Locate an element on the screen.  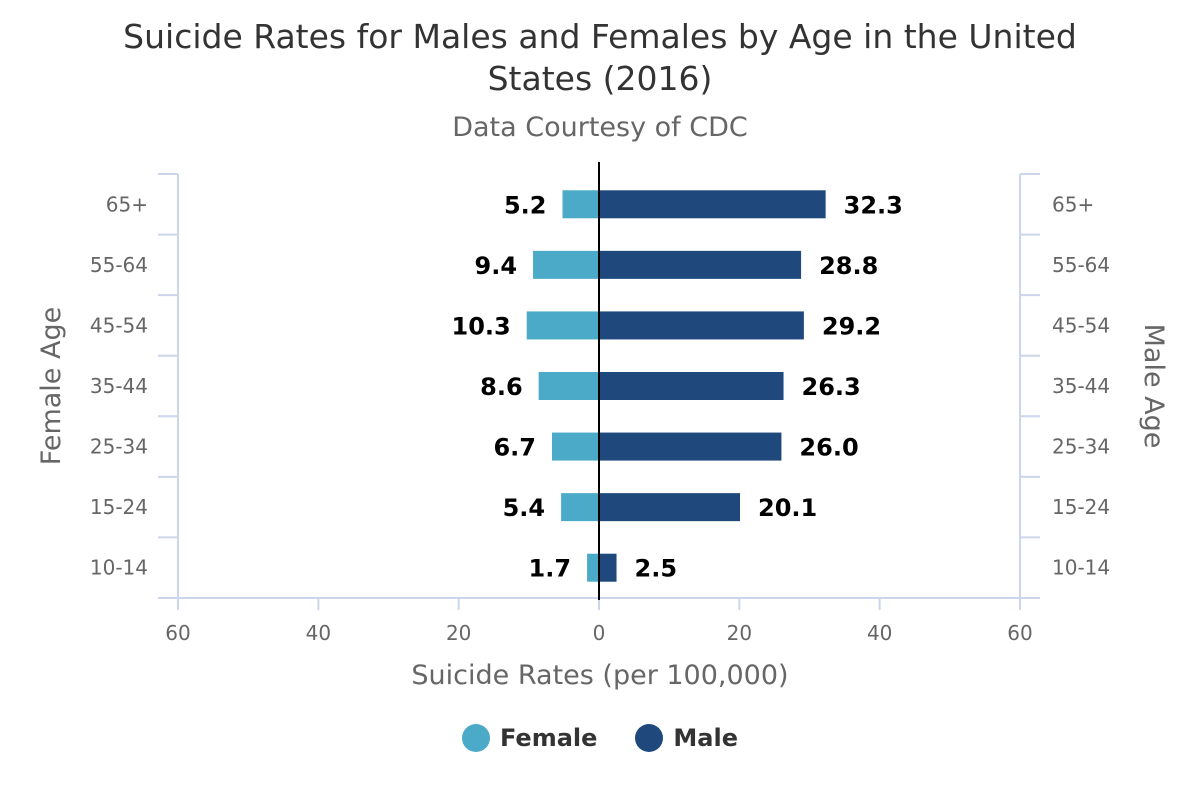
legend-female-label: Female is located at coordinates (549, 738).